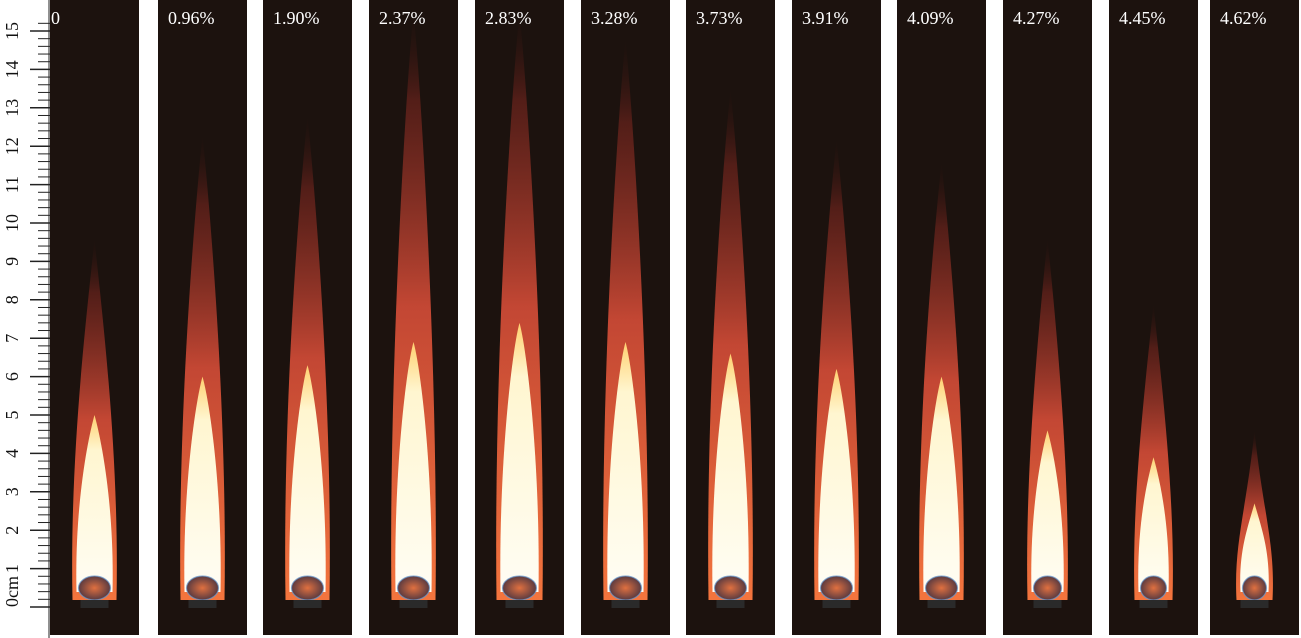 This screenshot has width=1301, height=638. What do you see at coordinates (930, 18) in the screenshot?
I see `panel-label: 4.09%` at bounding box center [930, 18].